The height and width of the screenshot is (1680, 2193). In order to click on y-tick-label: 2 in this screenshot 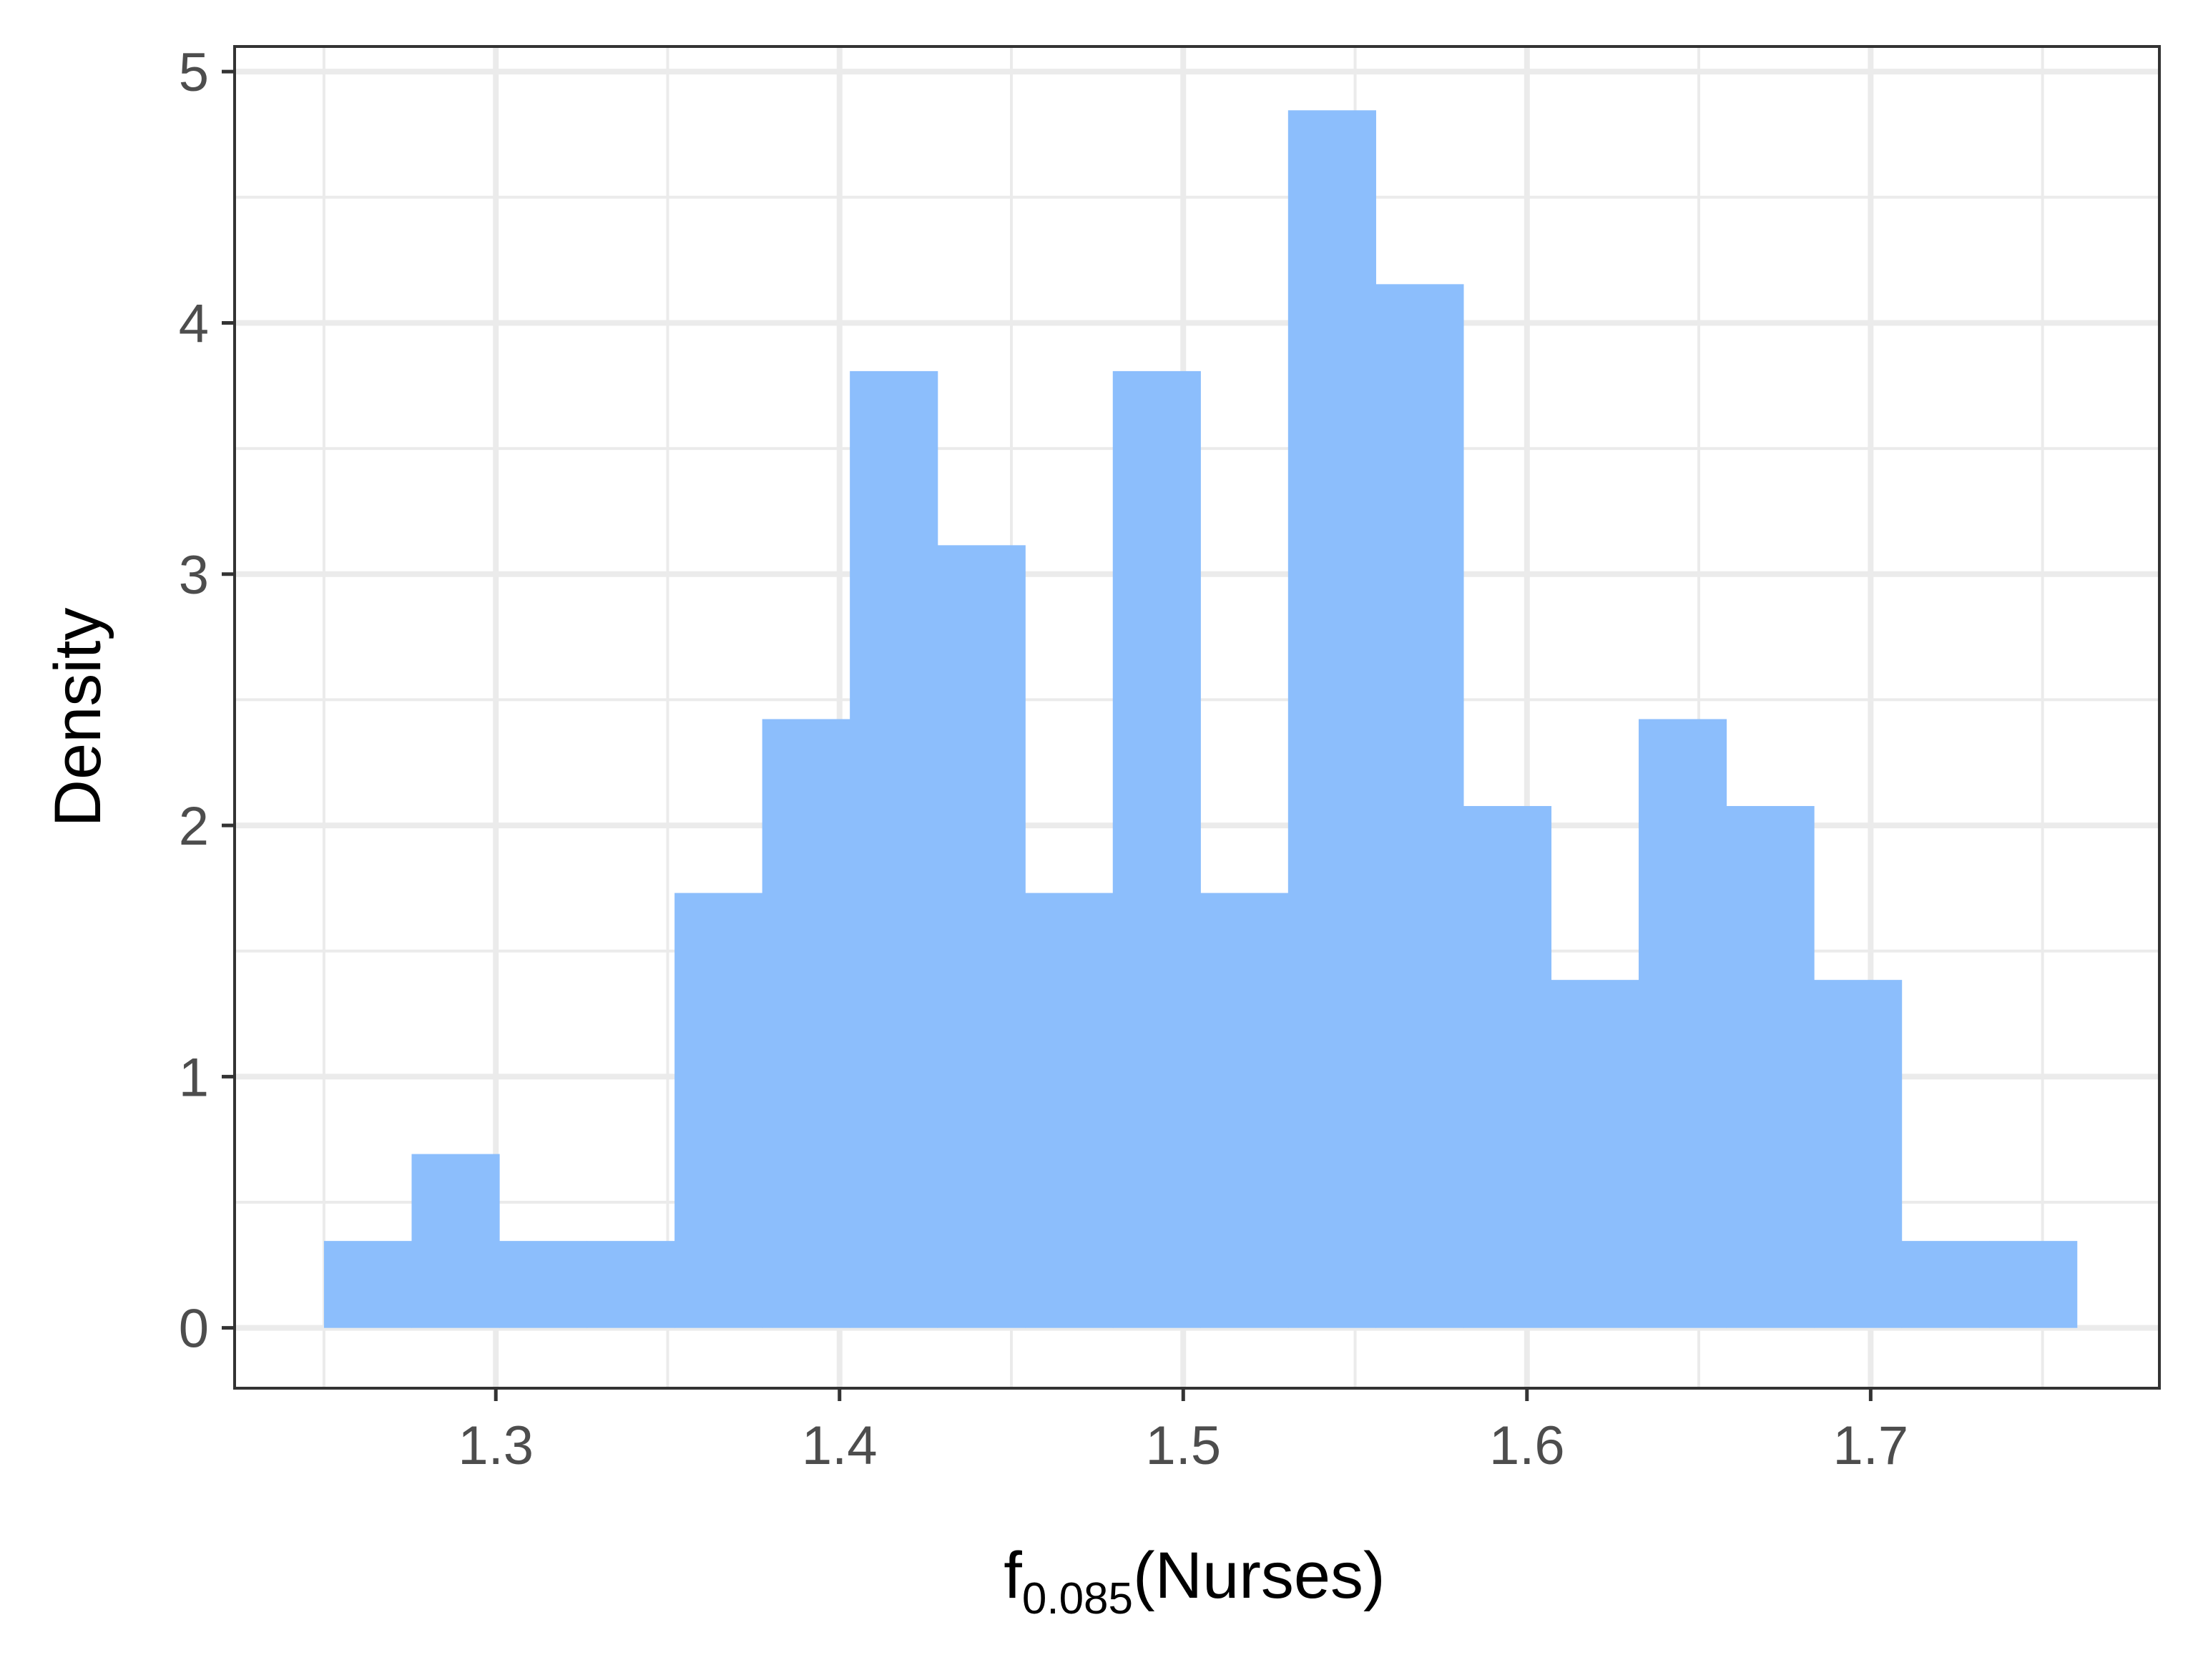, I will do `click(194, 826)`.